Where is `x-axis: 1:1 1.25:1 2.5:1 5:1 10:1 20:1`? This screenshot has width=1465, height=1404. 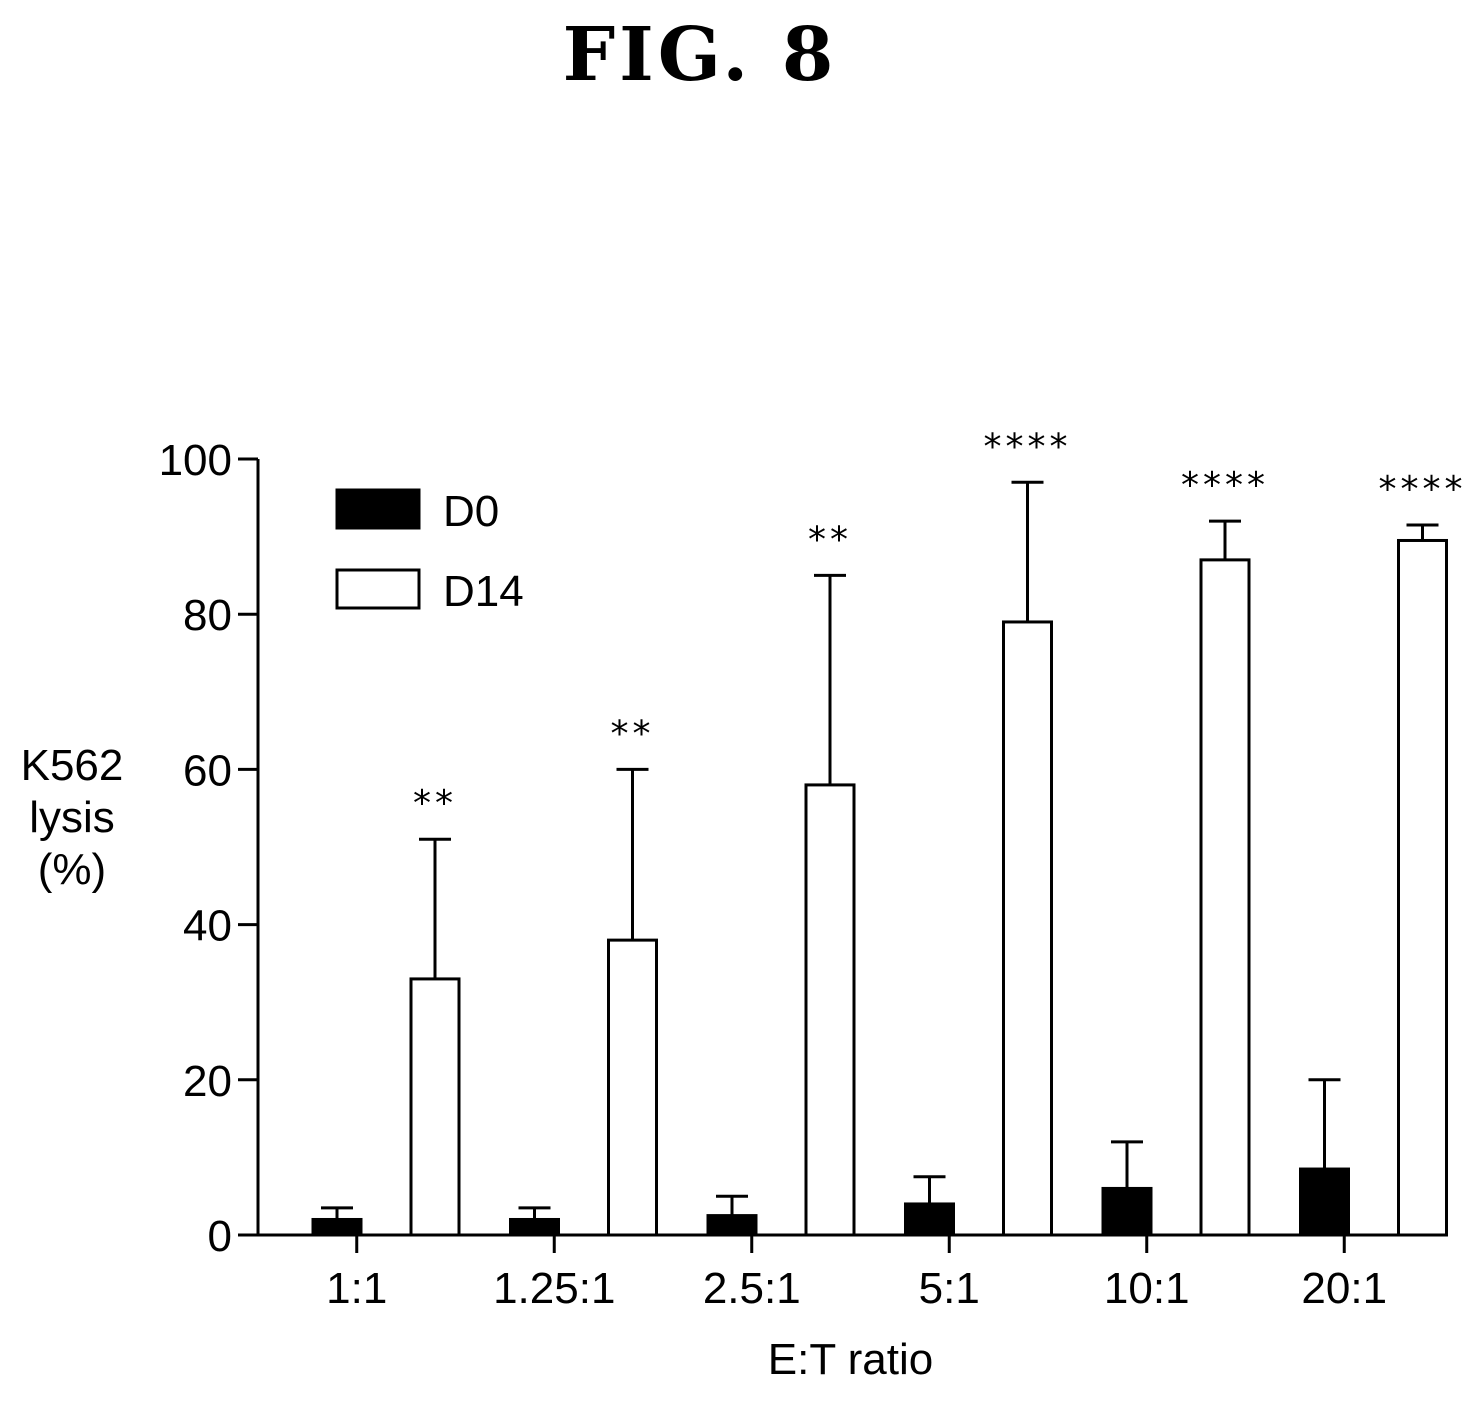
x-axis: 1:1 1.25:1 2.5:1 5:1 10:1 20:1 is located at coordinates (850, 1273).